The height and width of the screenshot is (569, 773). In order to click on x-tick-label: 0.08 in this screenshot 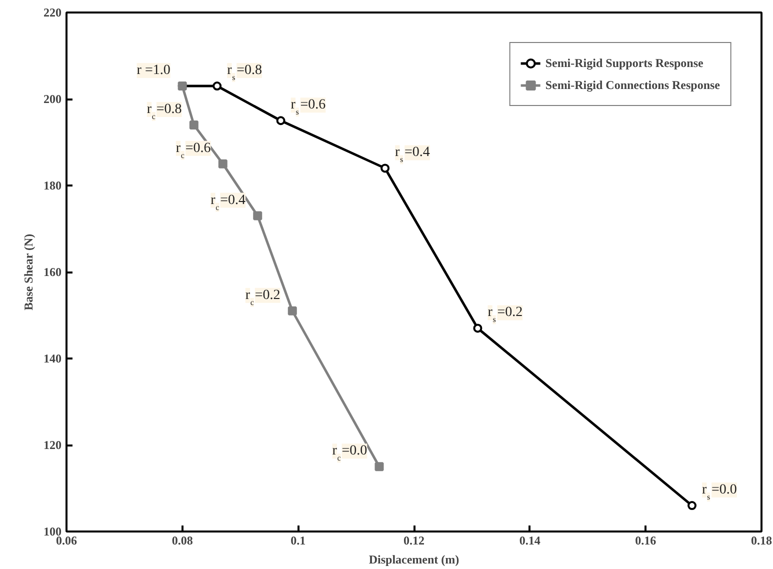, I will do `click(182, 541)`.